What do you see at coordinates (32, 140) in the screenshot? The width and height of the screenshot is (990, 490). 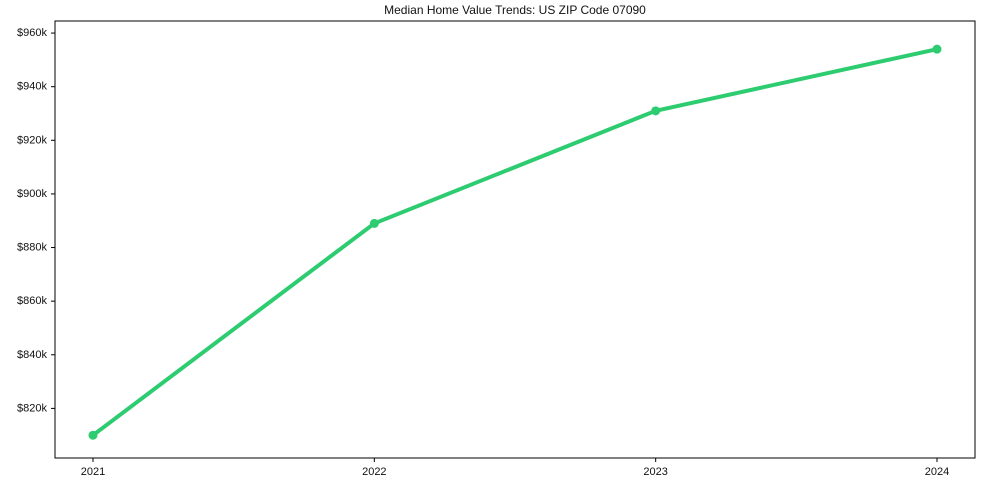 I see `y-tick-label: $920k` at bounding box center [32, 140].